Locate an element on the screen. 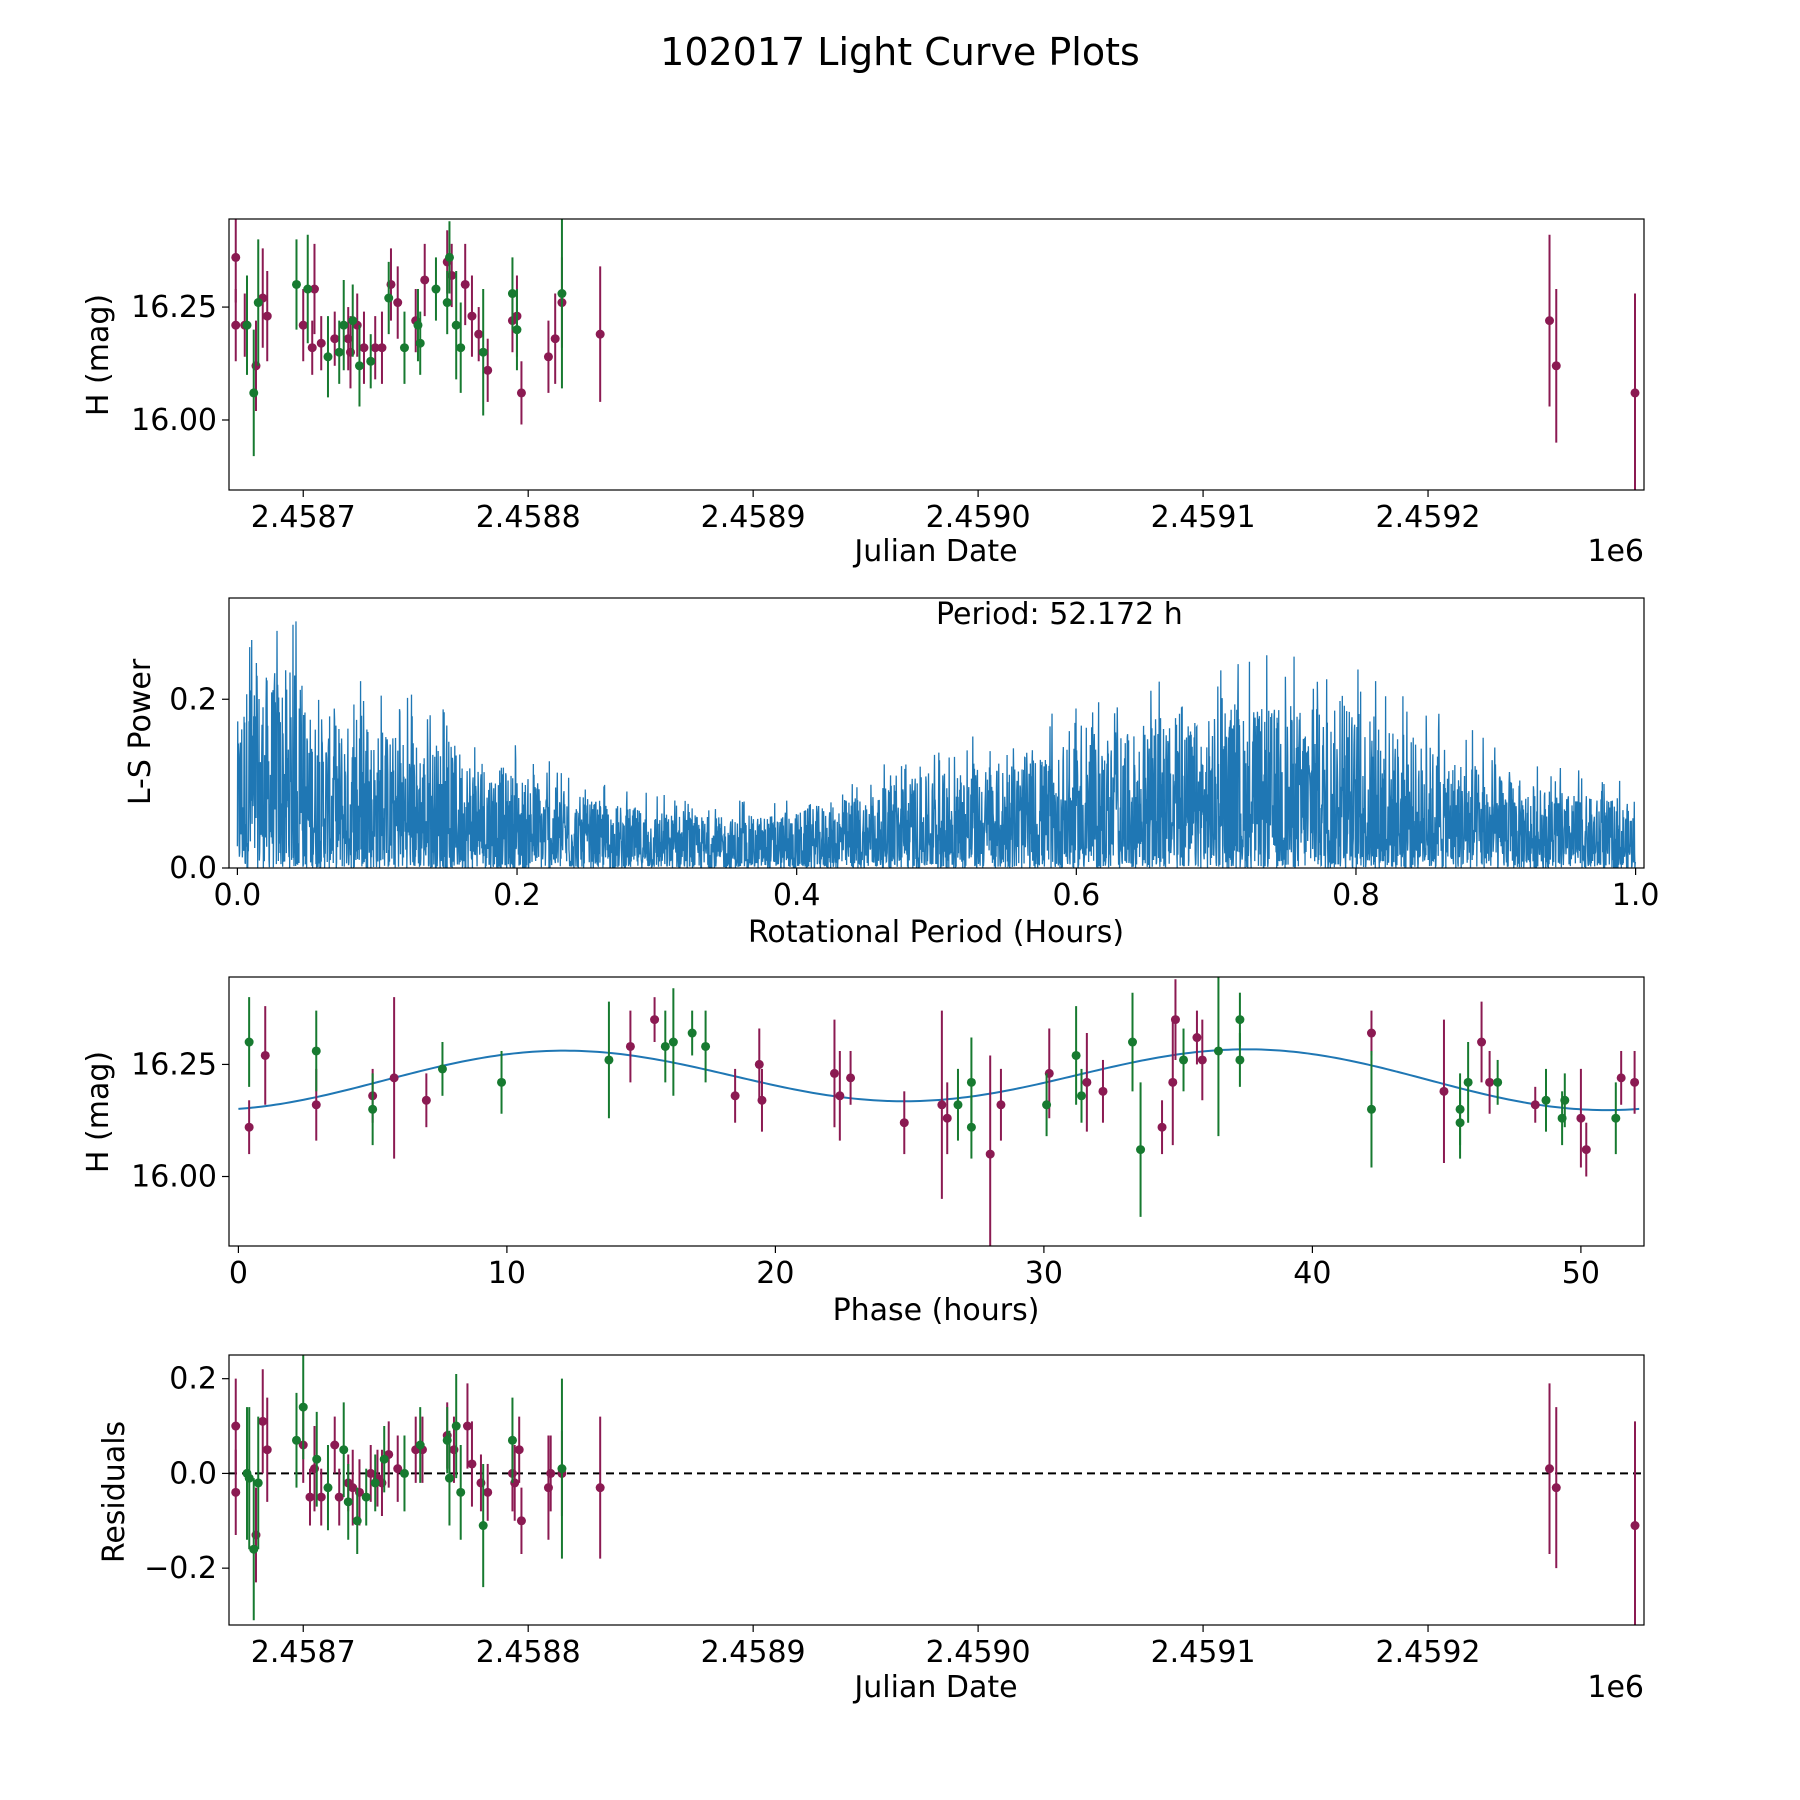 This screenshot has width=1800, height=1800. periodogram-xtick-label: 1.0 is located at coordinates (1636, 895).